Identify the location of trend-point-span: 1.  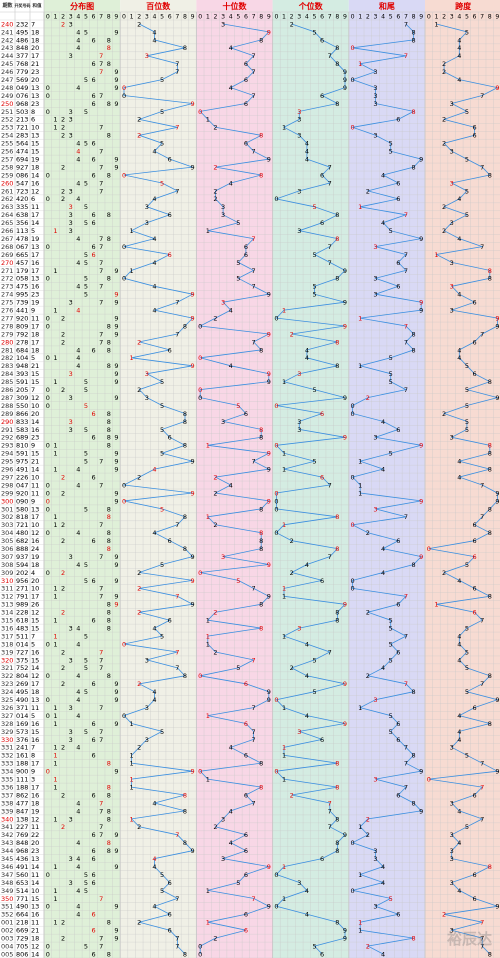
(436, 255).